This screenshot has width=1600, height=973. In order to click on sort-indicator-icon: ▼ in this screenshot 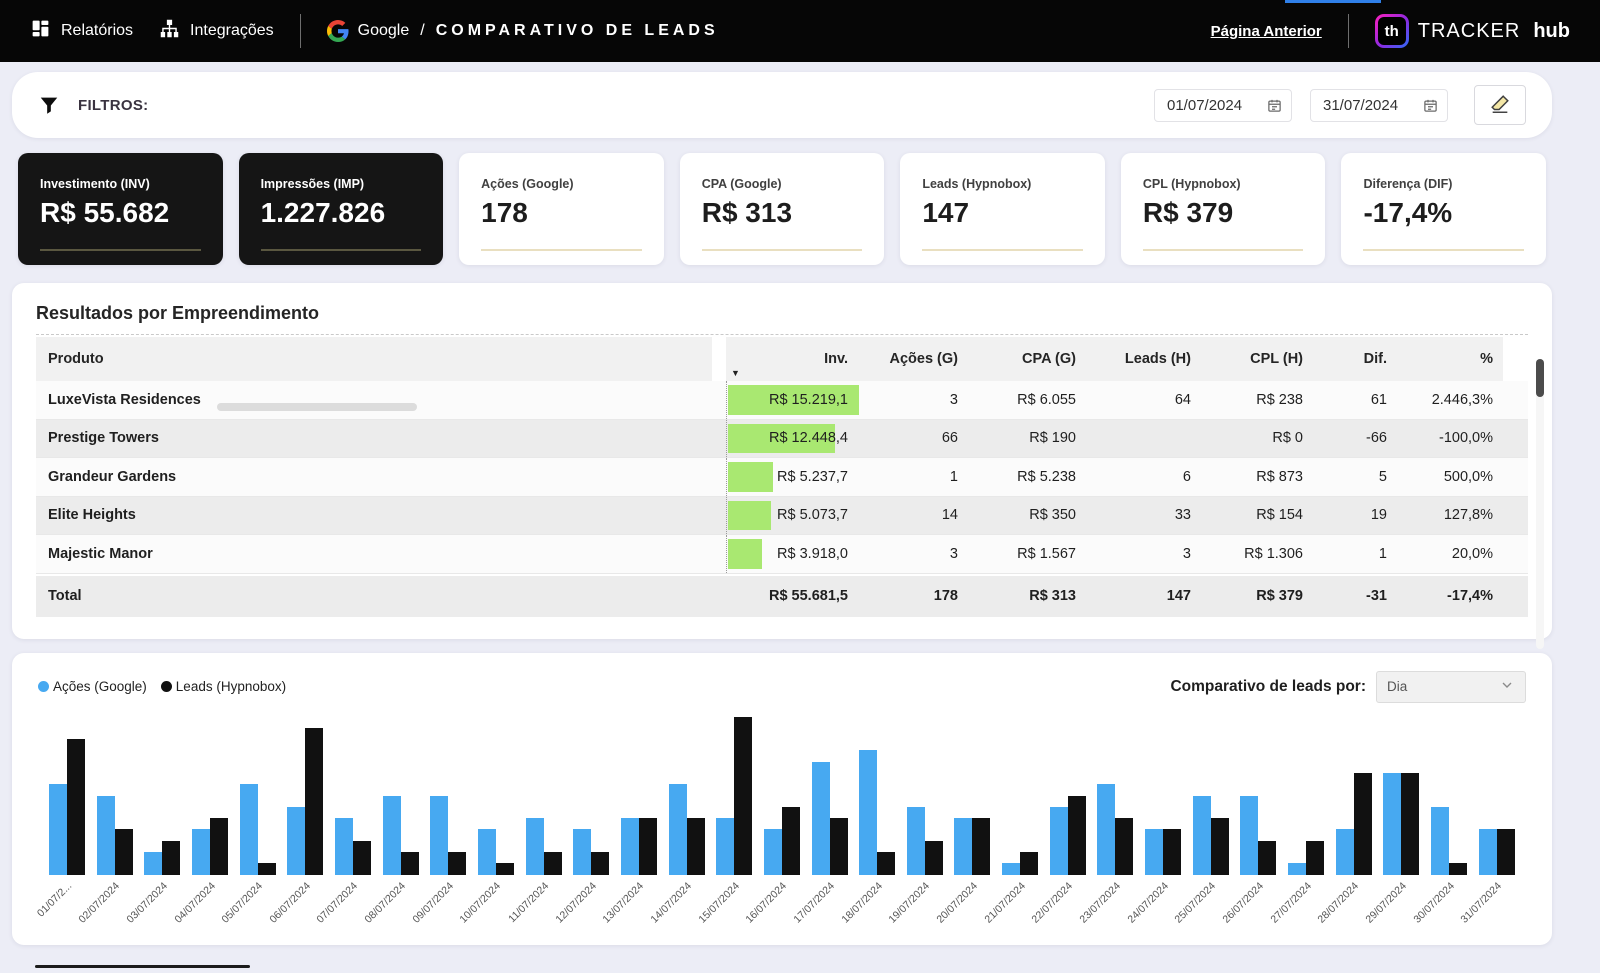, I will do `click(735, 373)`.